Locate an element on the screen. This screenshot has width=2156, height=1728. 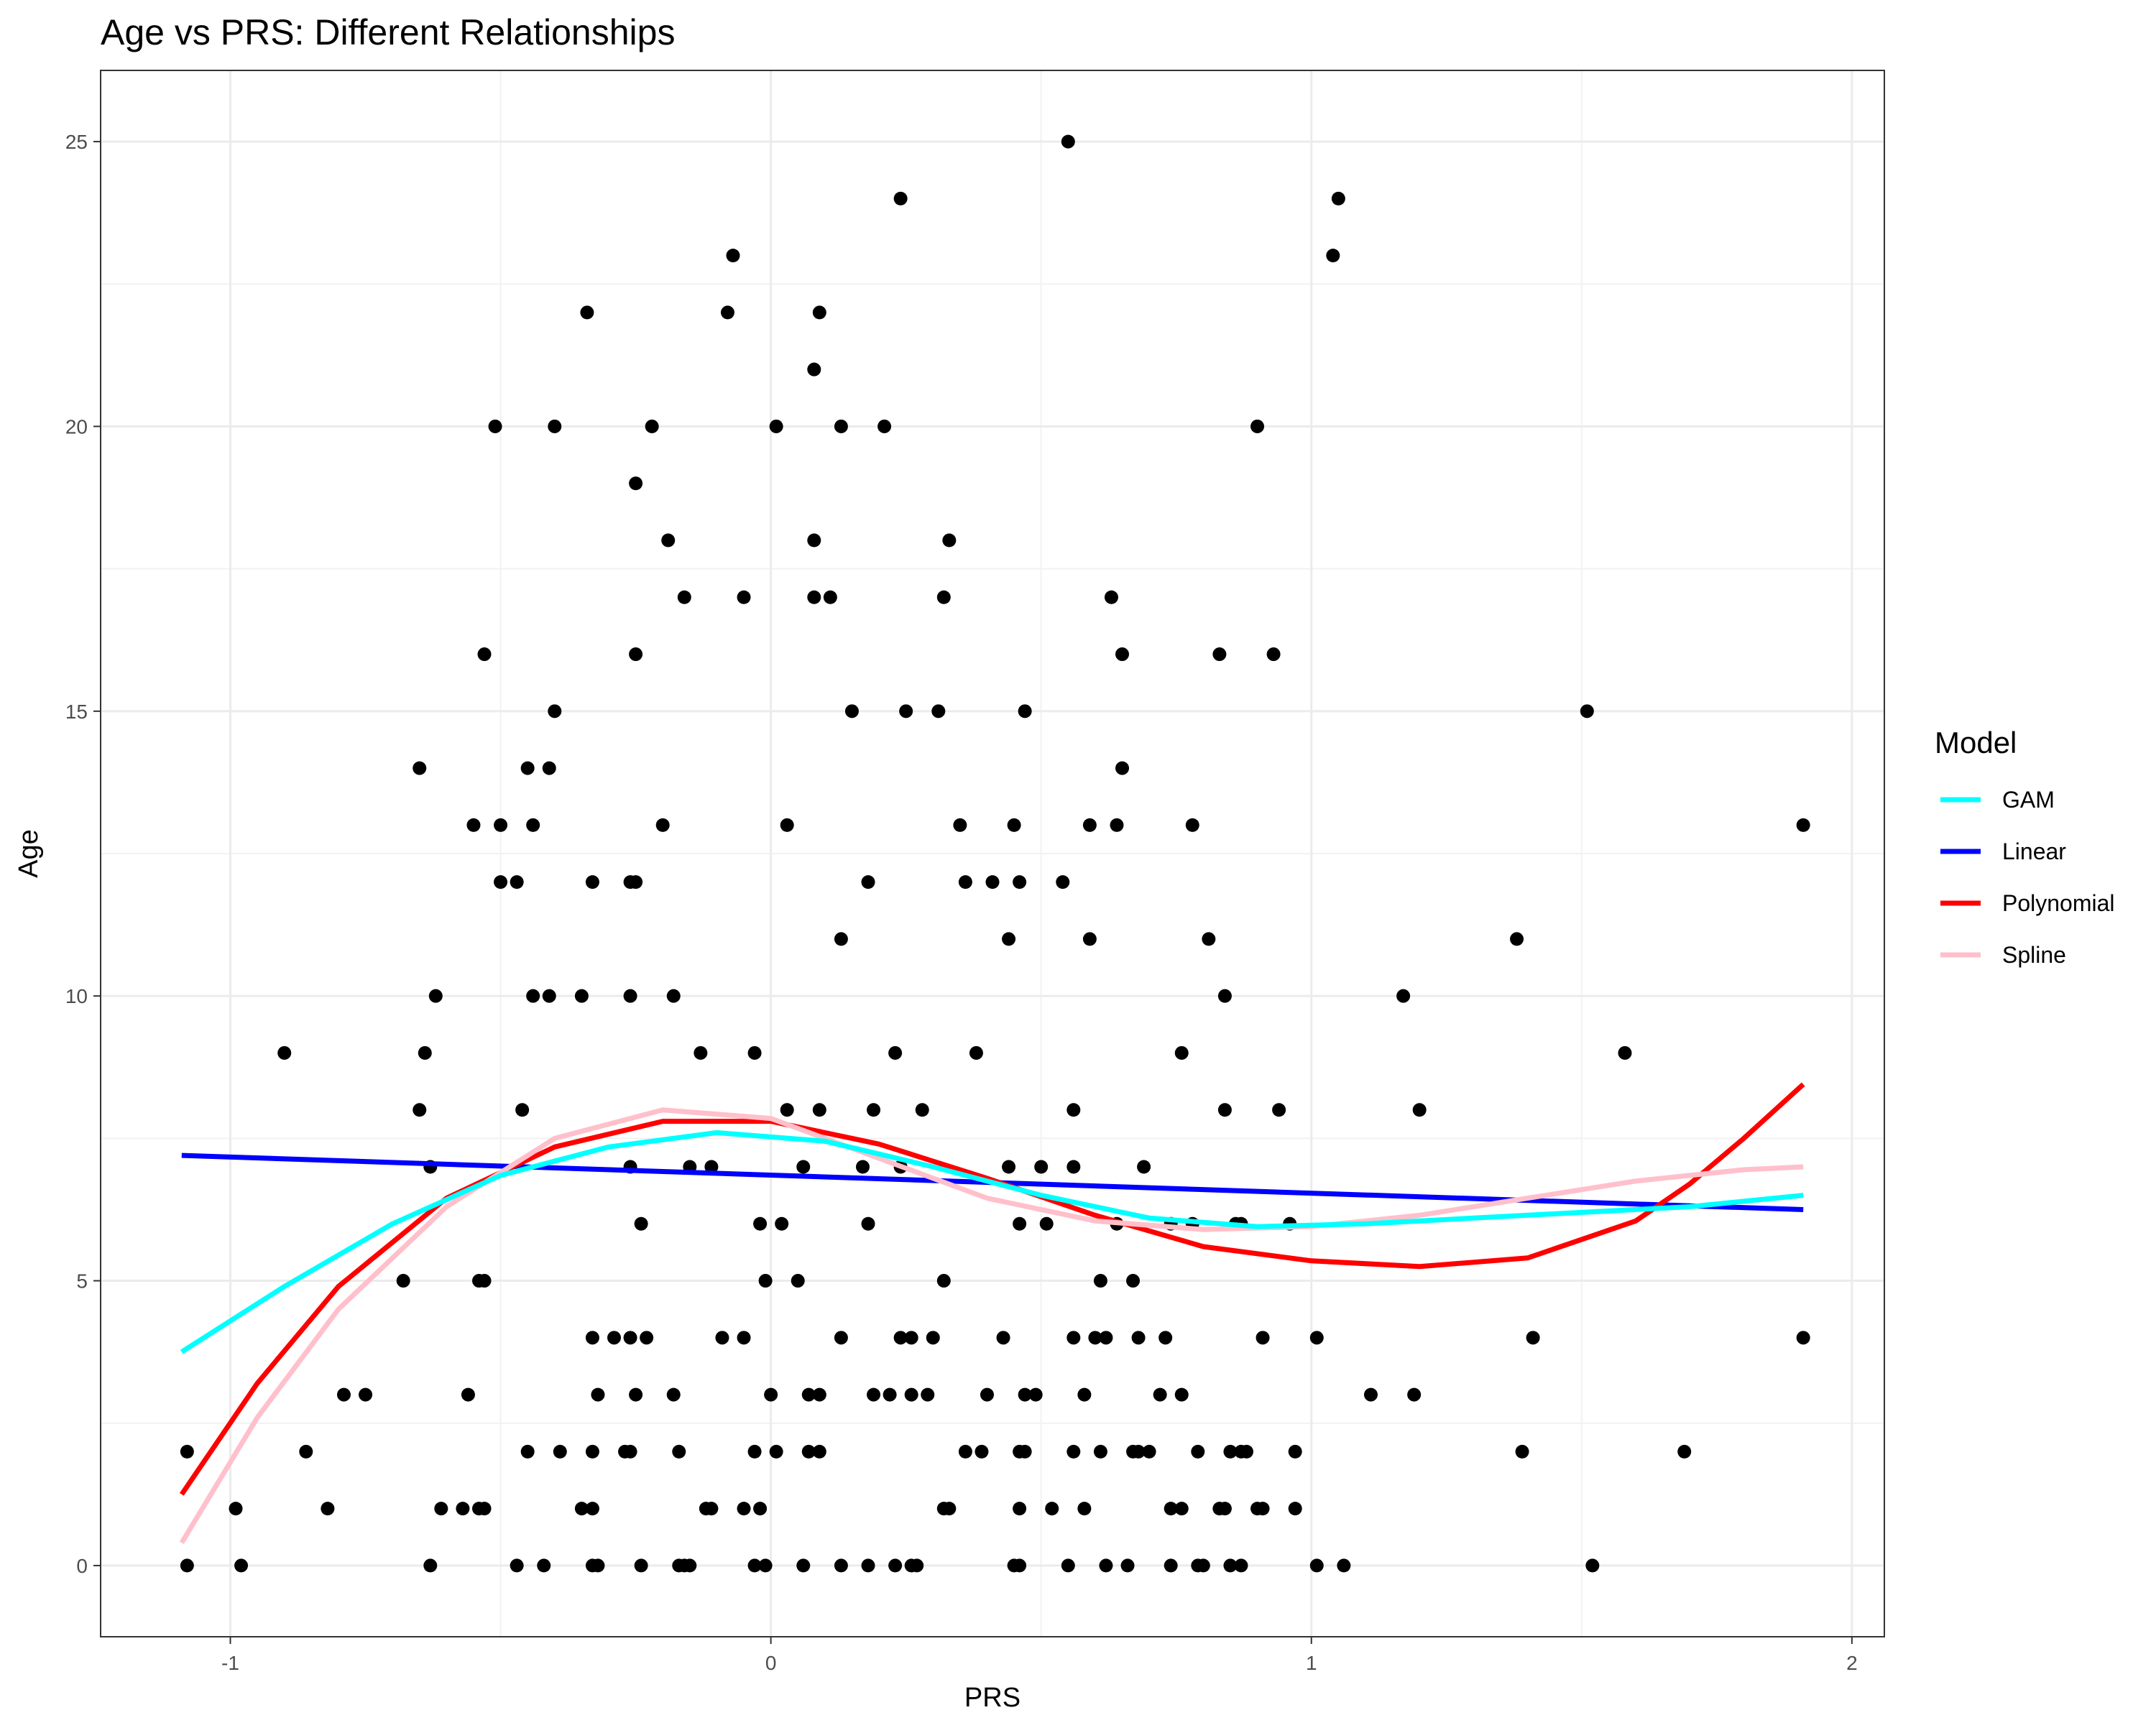
x-axis-title: PRS is located at coordinates (993, 1698).